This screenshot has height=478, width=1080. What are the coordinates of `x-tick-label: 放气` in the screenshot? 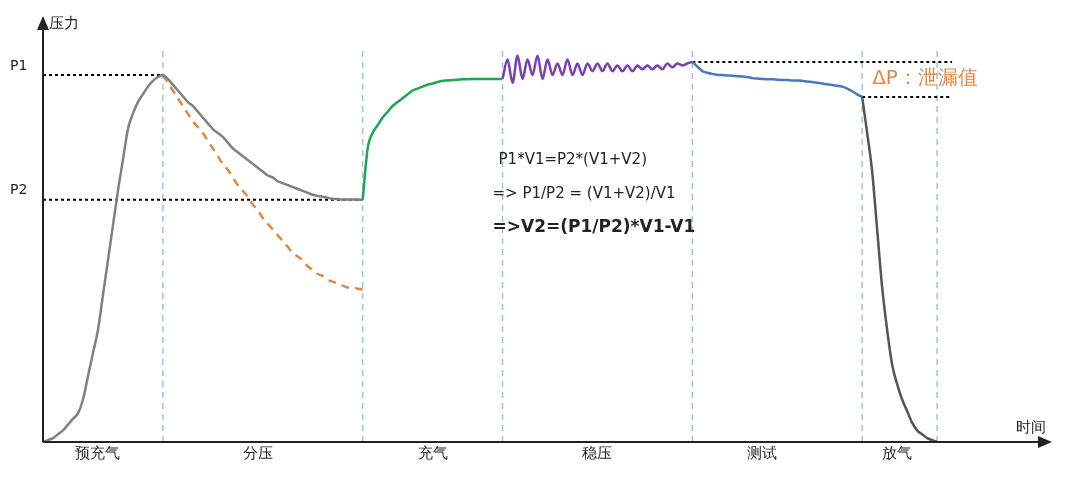 It's located at (897, 452).